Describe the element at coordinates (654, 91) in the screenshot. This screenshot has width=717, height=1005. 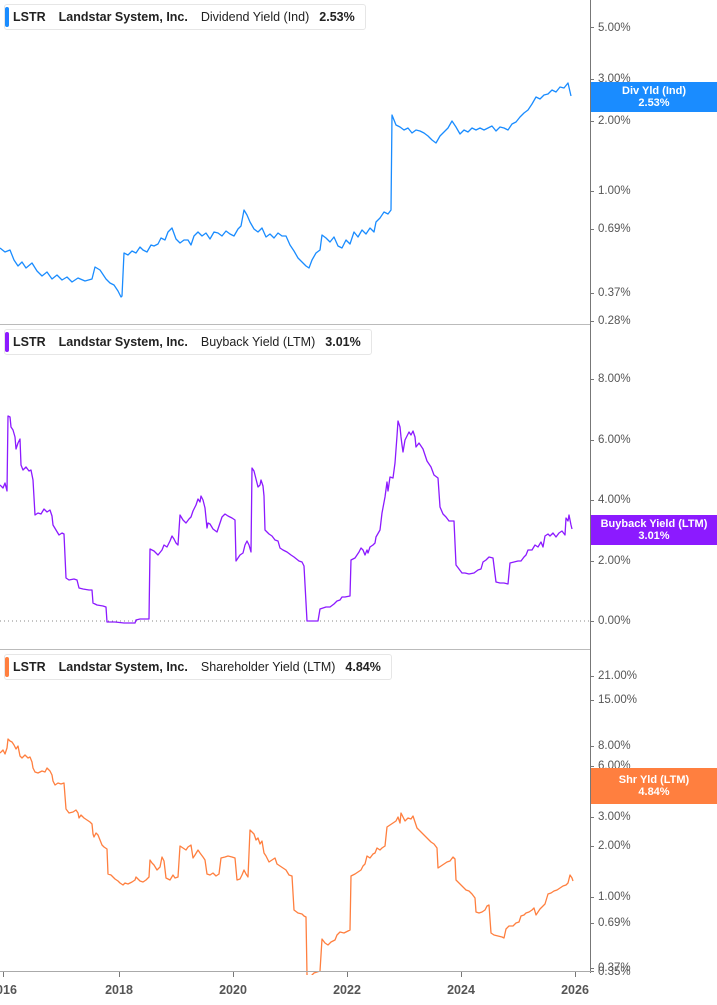
I see `badge-label: Div Yld (Ind)` at that location.